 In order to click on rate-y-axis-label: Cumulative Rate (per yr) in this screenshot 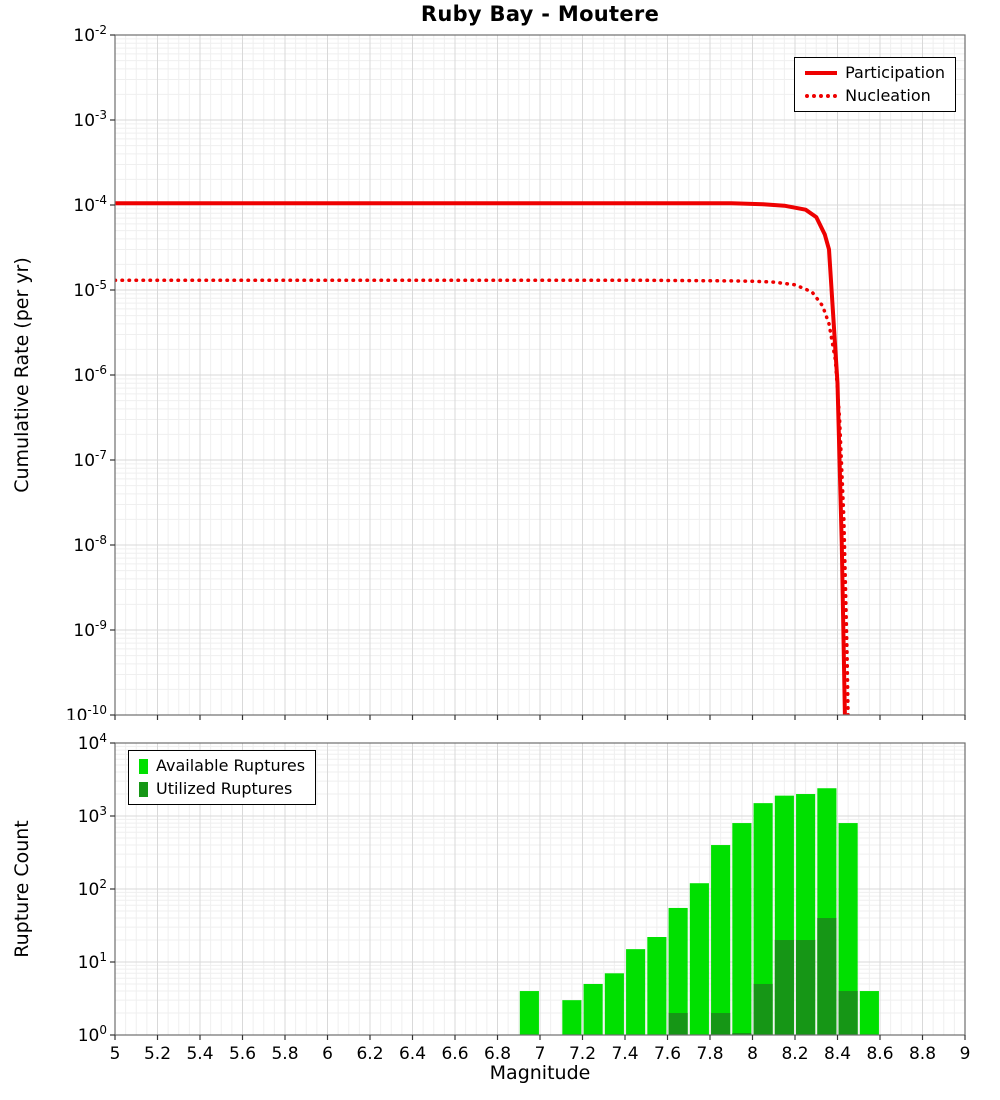, I will do `click(22, 375)`.